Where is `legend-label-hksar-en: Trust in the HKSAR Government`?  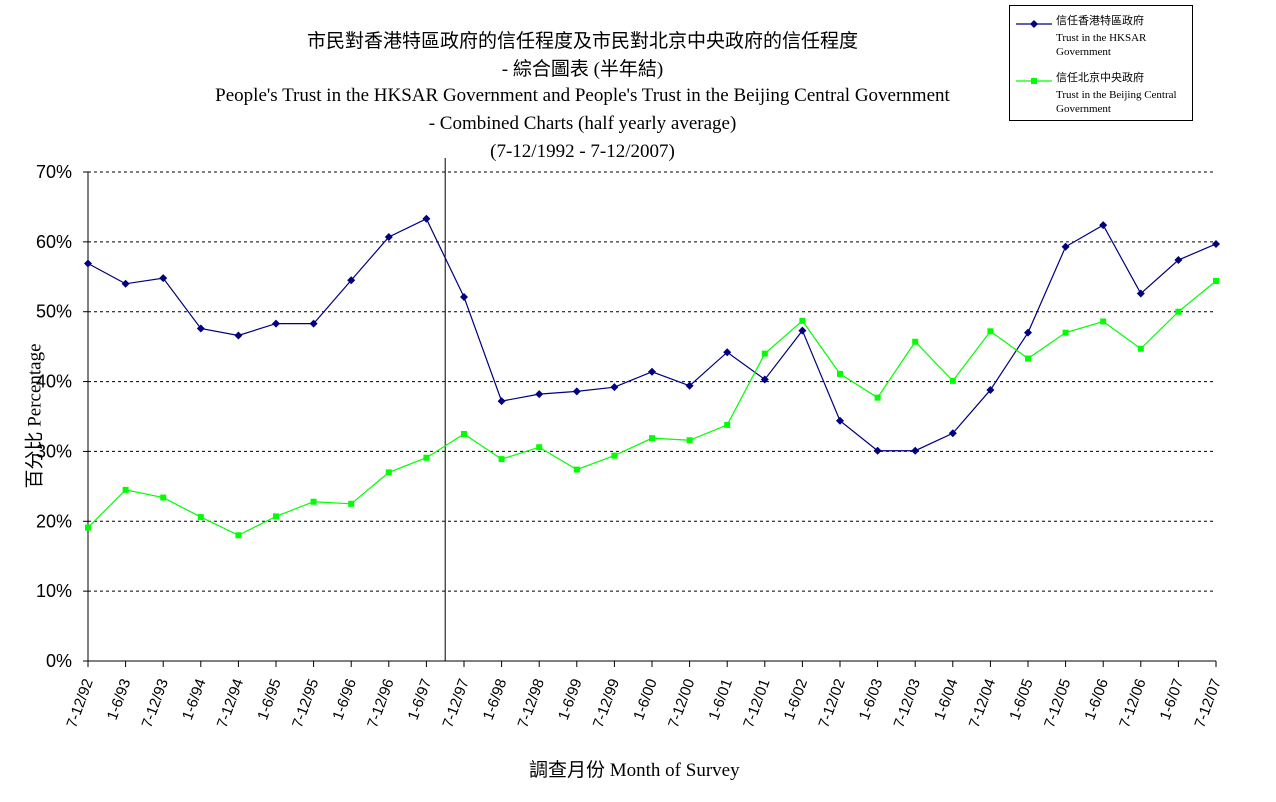 legend-label-hksar-en: Trust in the HKSAR Government is located at coordinates (1101, 45).